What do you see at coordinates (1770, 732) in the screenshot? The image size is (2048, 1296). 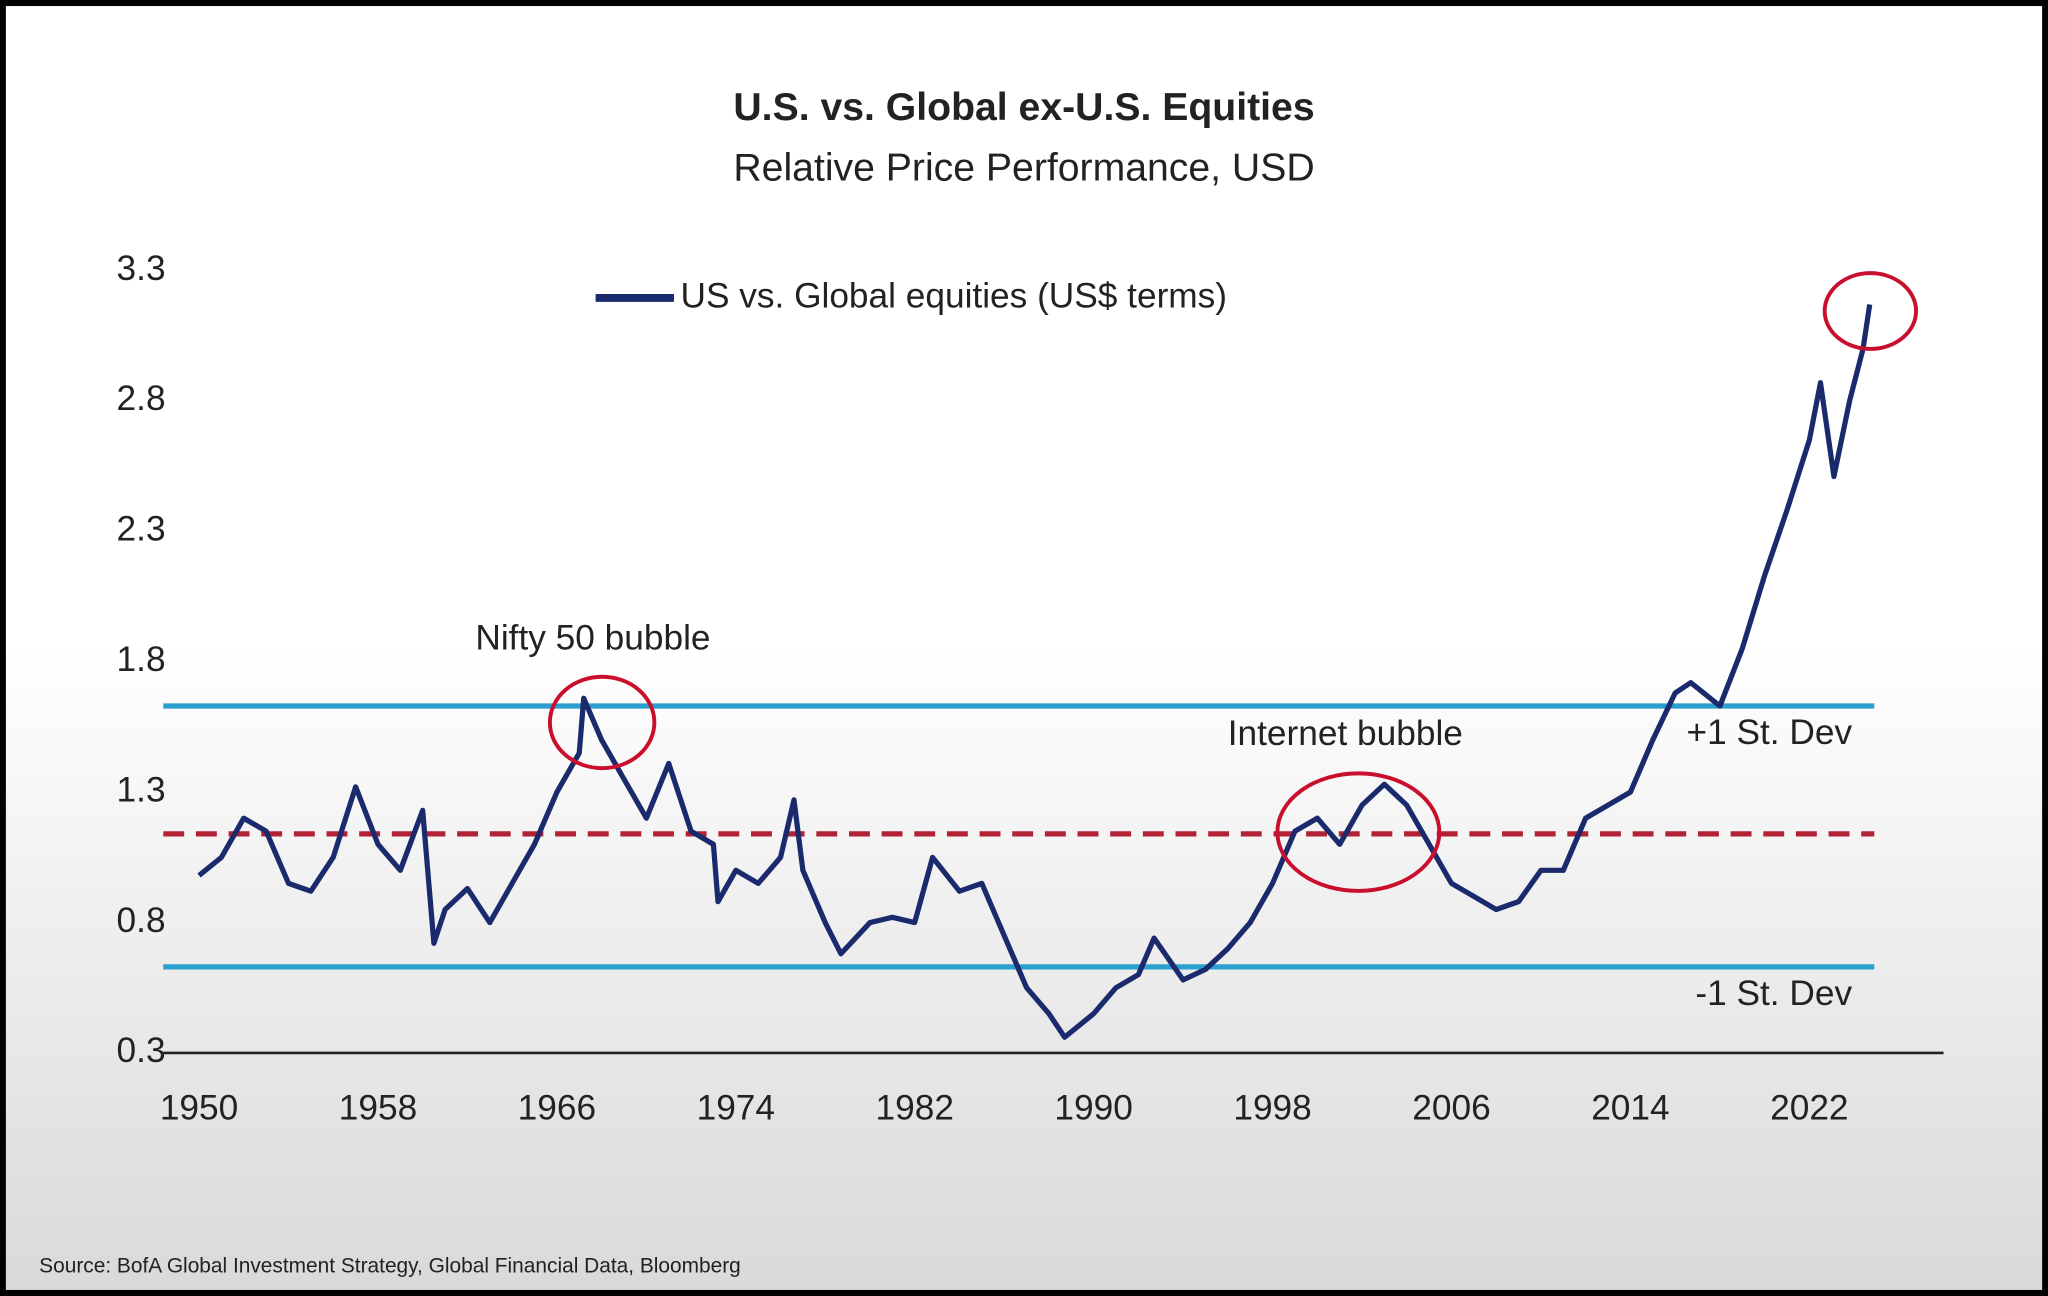 I see `reference-label: +1 St. Dev` at bounding box center [1770, 732].